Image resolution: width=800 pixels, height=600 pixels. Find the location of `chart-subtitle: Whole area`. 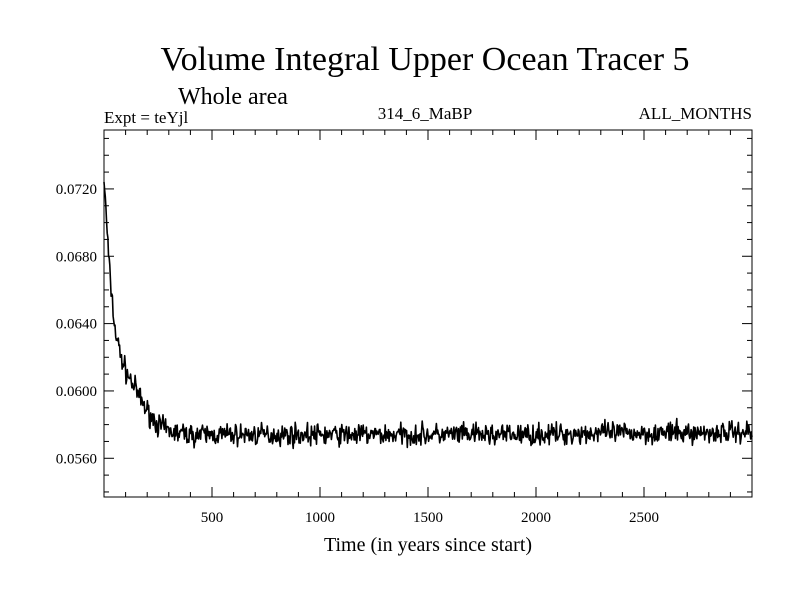

chart-subtitle: Whole area is located at coordinates (233, 97).